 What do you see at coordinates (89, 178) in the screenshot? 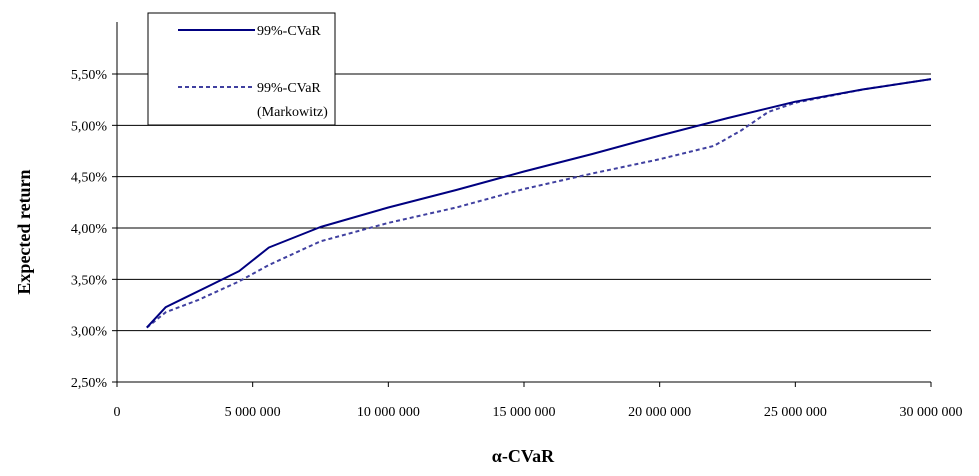
I see `y-tick-label: 4,50%` at bounding box center [89, 178].